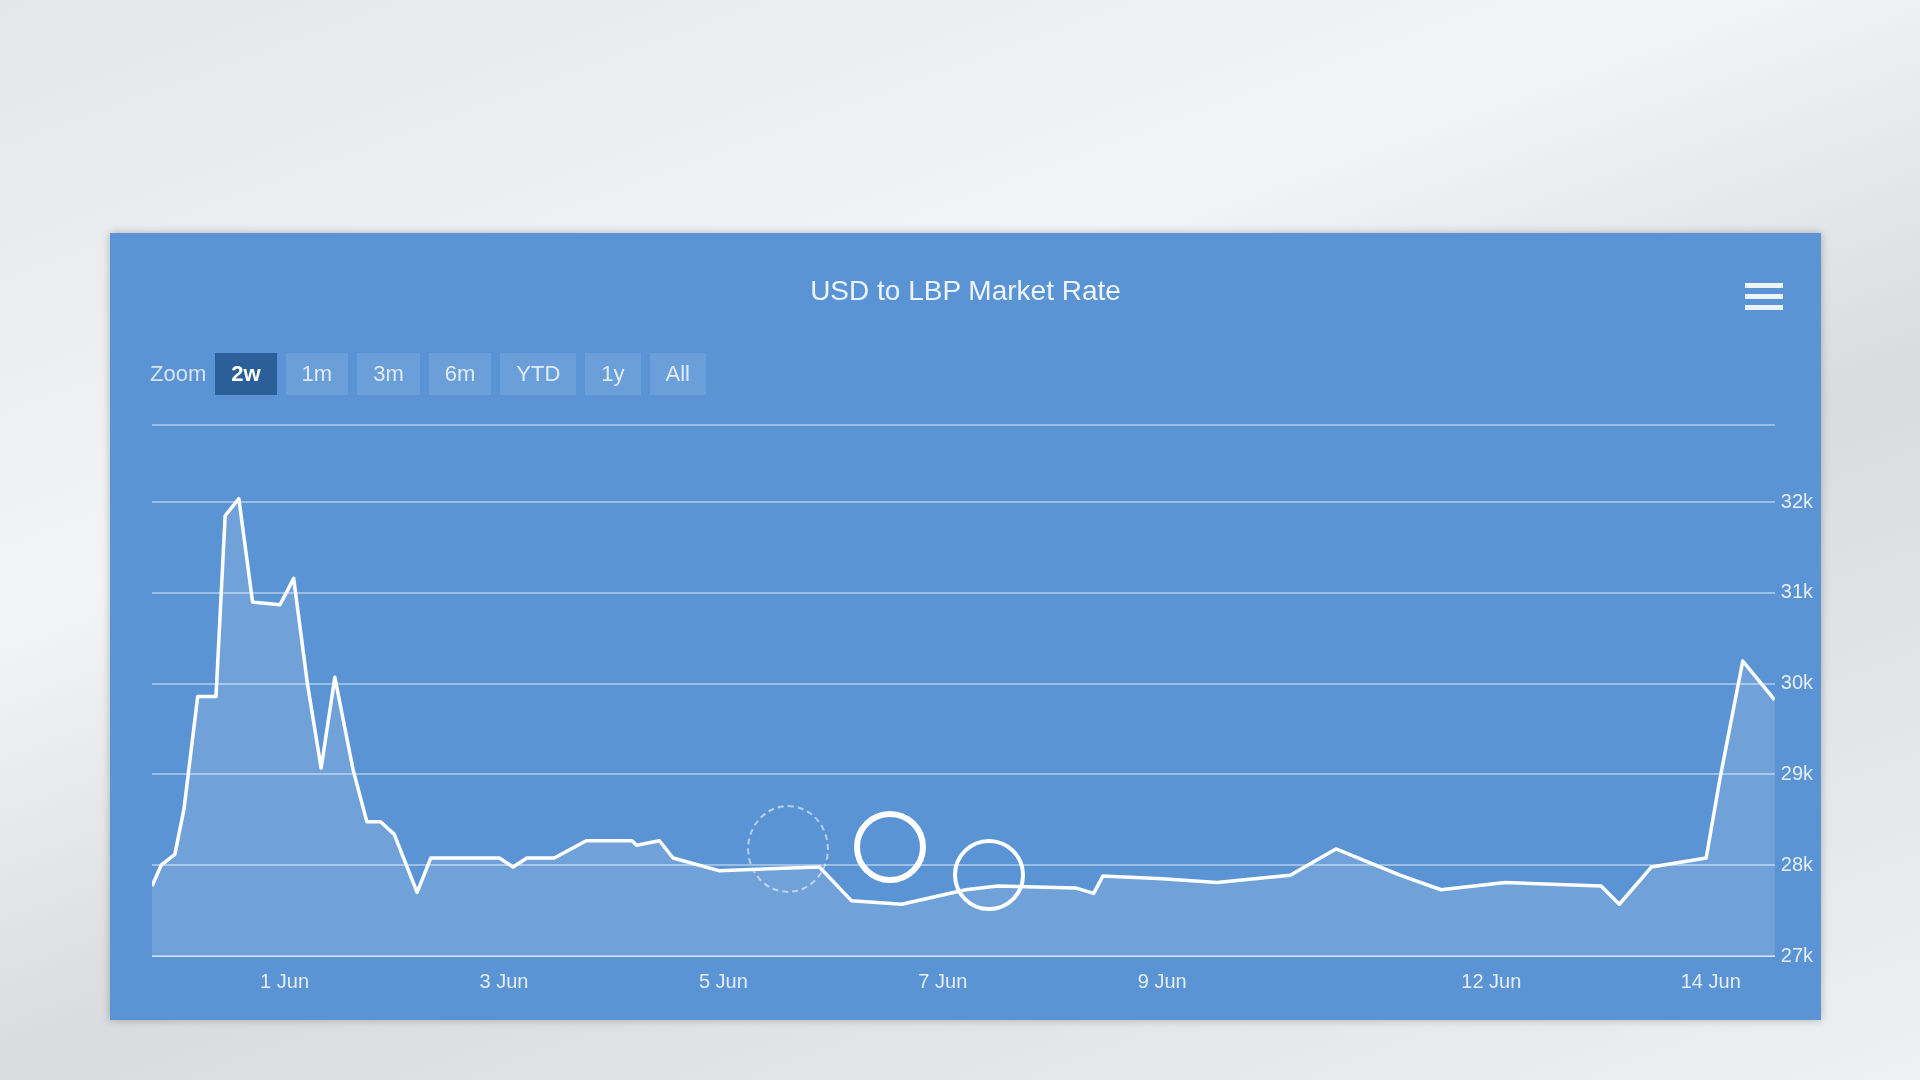 The image size is (1920, 1080). Describe the element at coordinates (965, 291) in the screenshot. I see `chart-title: USD to LBP Market Rate` at that location.